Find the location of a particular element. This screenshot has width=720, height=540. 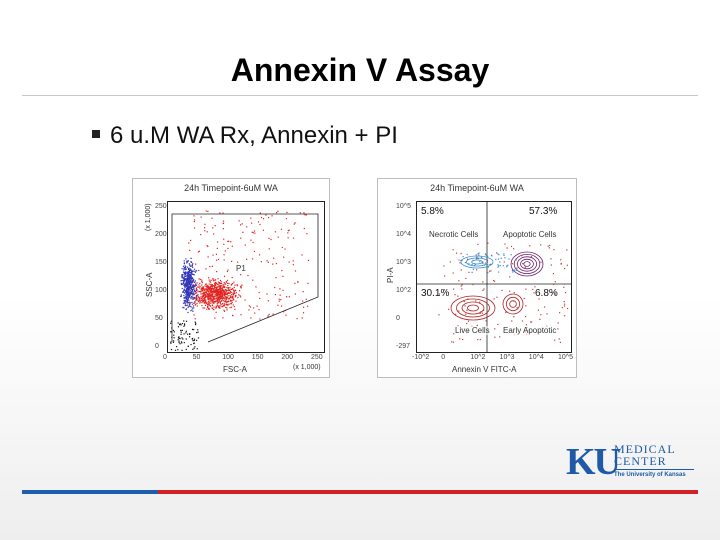

right-y-tick-label: 10^3 is located at coordinates (403, 262).